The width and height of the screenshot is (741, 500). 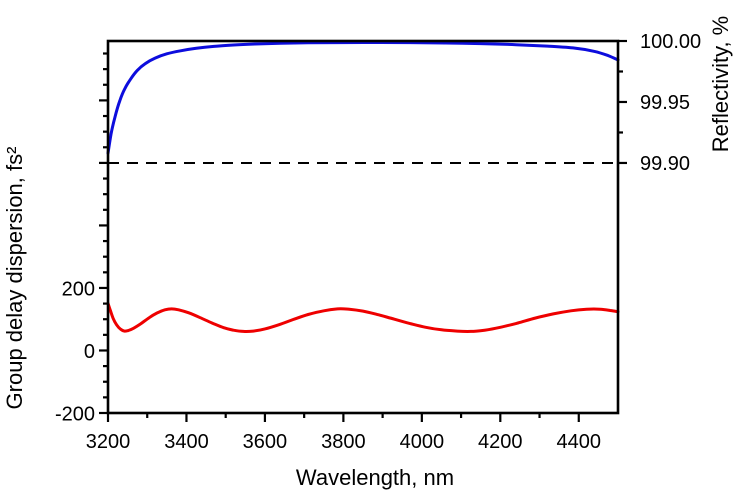 I want to click on x-tick-label: 3600, so click(x=265, y=442).